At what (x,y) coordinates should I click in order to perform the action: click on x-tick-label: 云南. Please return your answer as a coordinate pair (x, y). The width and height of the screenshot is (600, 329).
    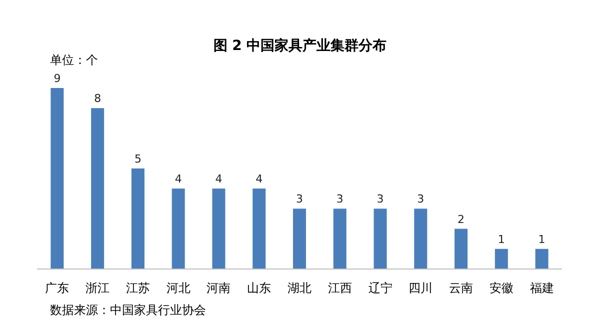
    Looking at the image, I should click on (461, 288).